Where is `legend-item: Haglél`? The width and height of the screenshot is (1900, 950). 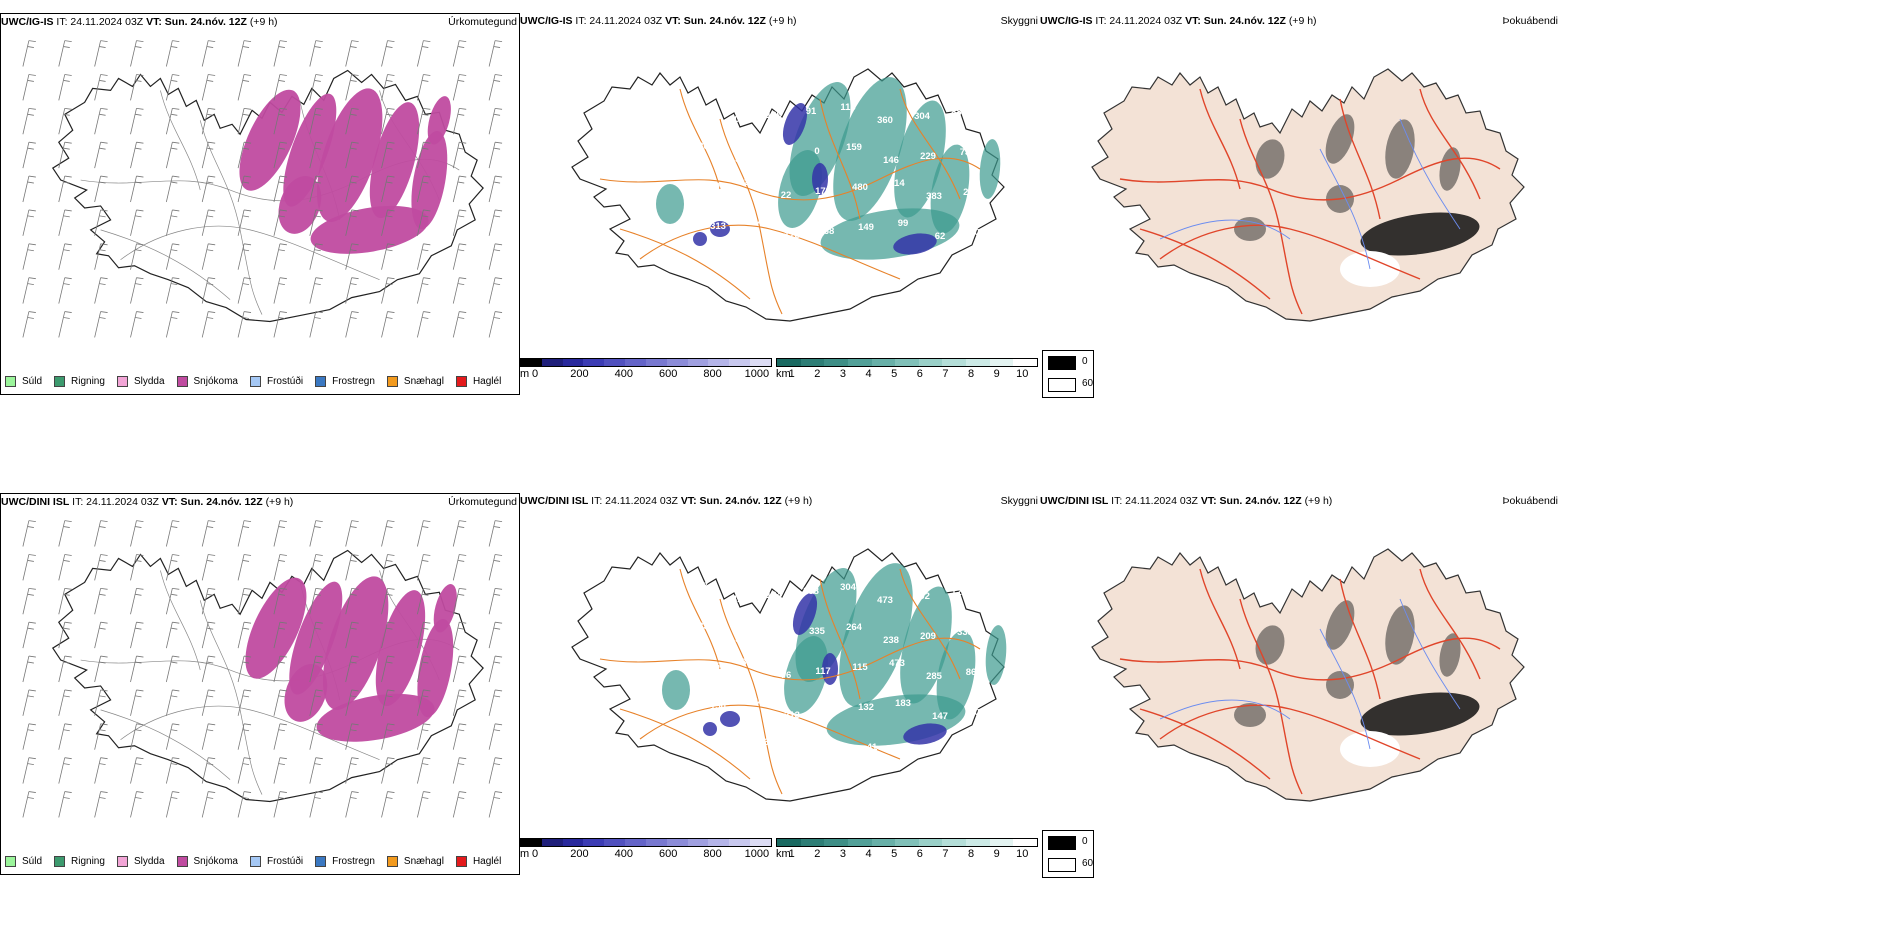 legend-item: Haglél is located at coordinates (478, 861).